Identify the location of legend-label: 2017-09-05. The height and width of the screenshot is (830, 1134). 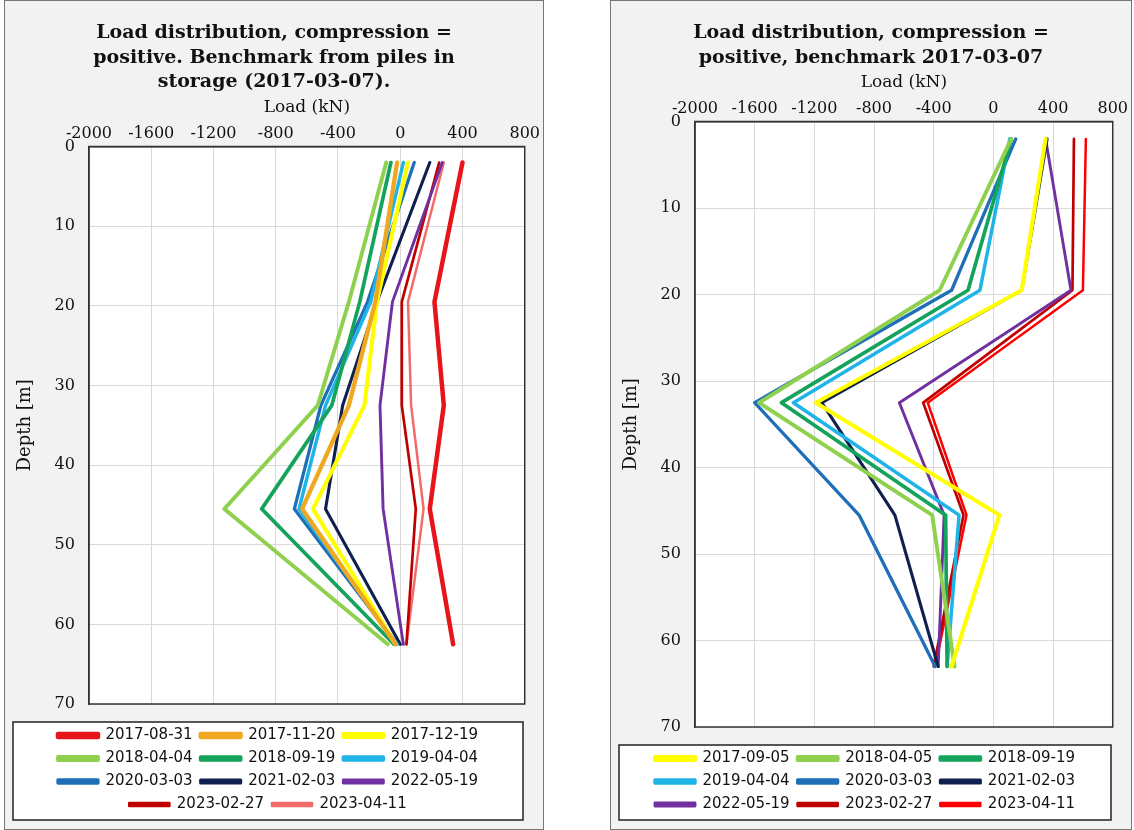
(746, 757).